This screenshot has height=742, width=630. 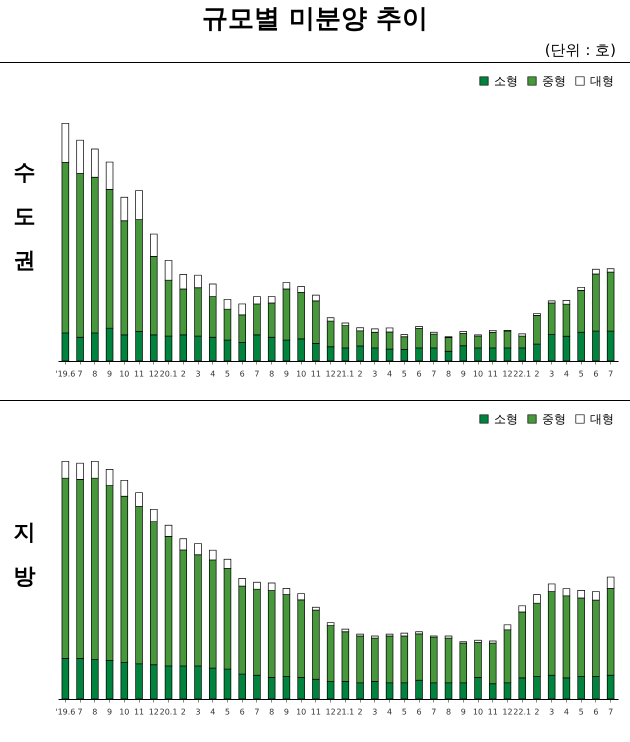 What do you see at coordinates (25, 217) in the screenshot?
I see `y-axis-title: 수도권` at bounding box center [25, 217].